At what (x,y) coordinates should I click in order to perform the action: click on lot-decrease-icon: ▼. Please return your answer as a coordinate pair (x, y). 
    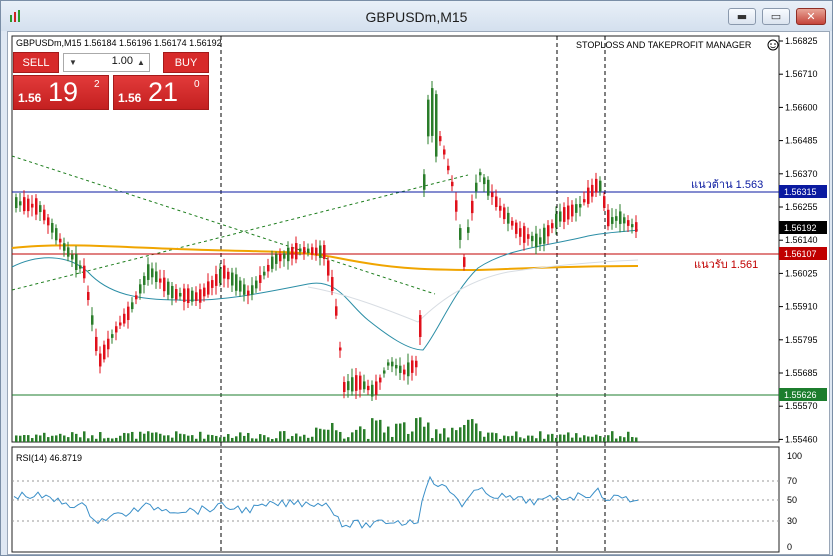
    Looking at the image, I should click on (73, 62).